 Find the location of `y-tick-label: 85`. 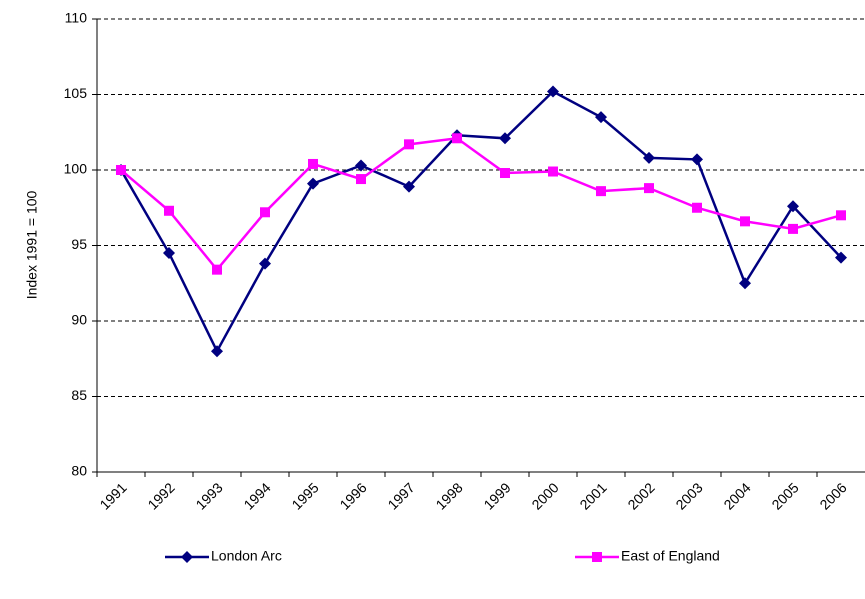

y-tick-label: 85 is located at coordinates (79, 395).